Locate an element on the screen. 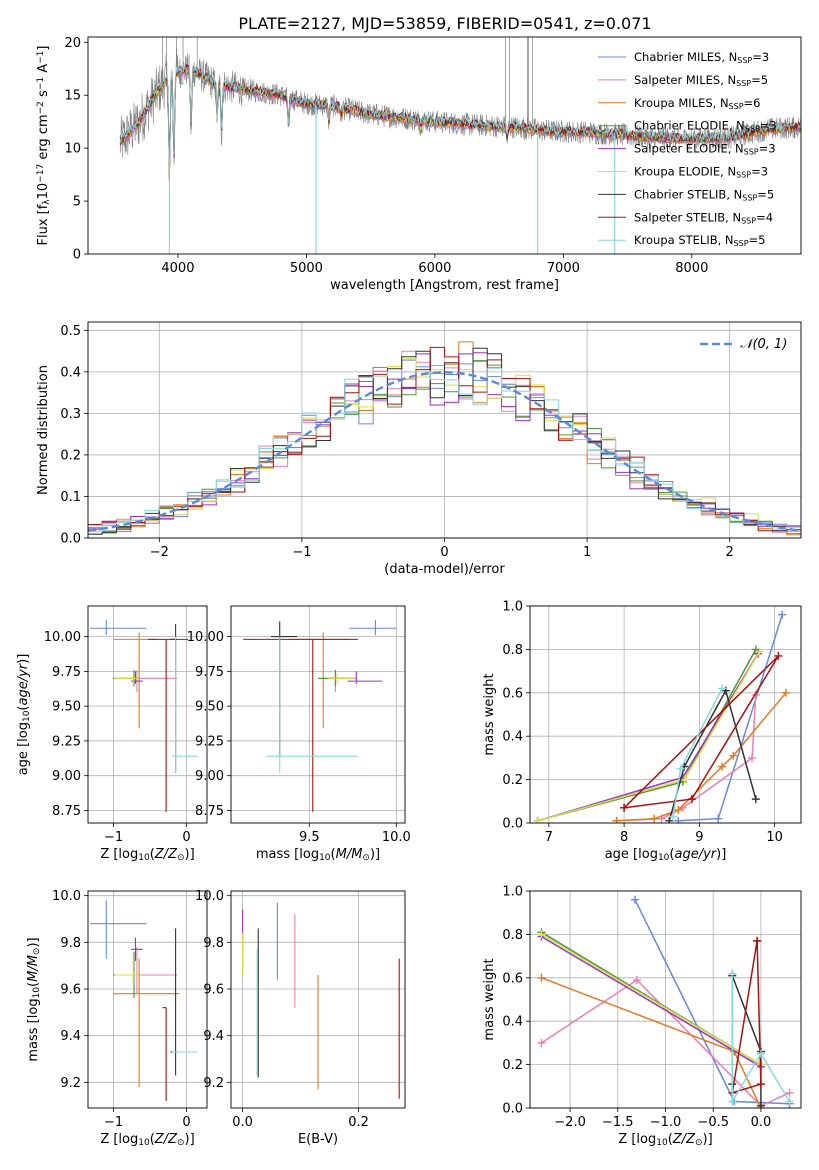 The image size is (819, 1170). tick-label-y: 9.4 is located at coordinates (70, 1036).